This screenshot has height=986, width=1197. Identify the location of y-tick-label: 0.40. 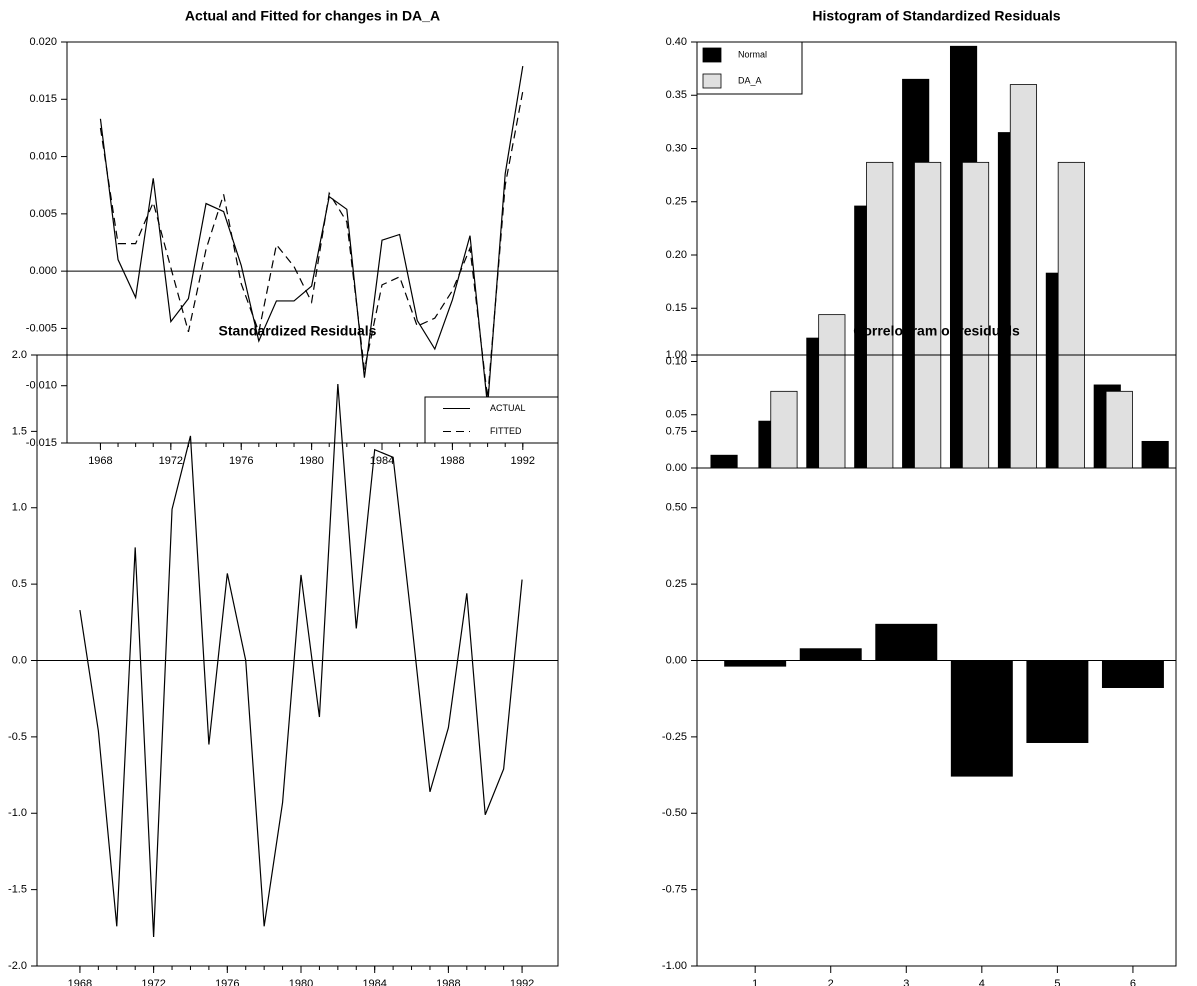
(676, 42).